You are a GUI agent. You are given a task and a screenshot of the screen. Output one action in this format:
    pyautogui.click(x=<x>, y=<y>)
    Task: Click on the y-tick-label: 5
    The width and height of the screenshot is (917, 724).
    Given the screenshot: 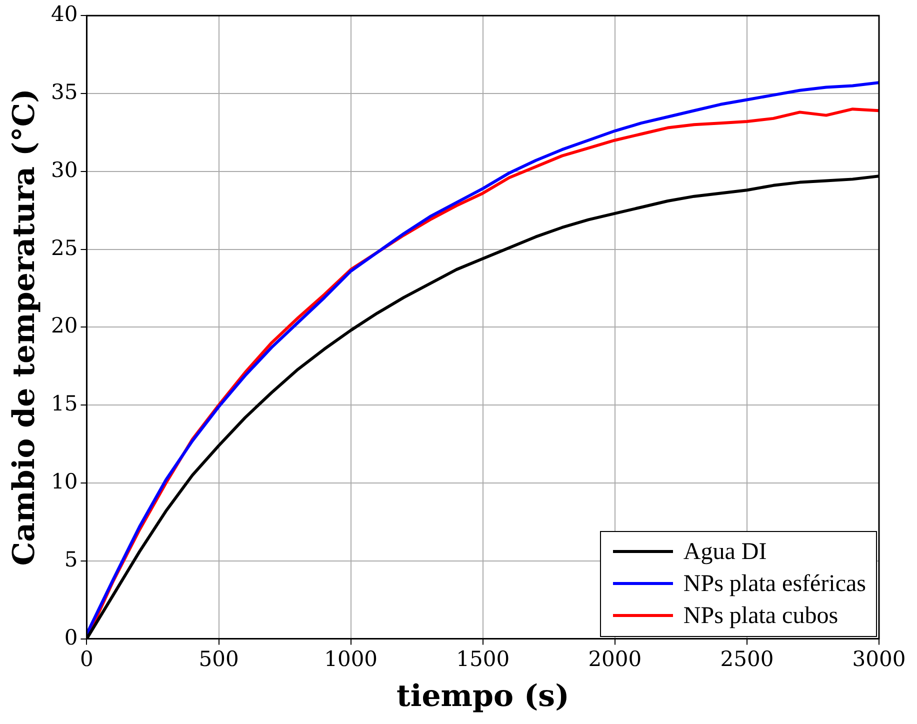 What is the action you would take?
    pyautogui.click(x=71, y=559)
    